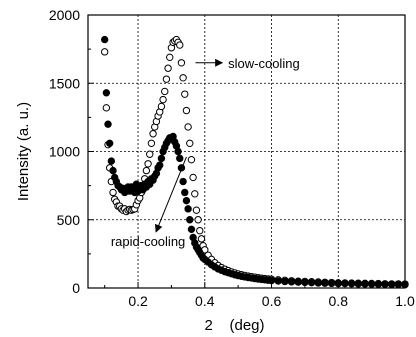 This screenshot has height=337, width=416. What do you see at coordinates (339, 301) in the screenshot?
I see `x-tick-label: 0.8` at bounding box center [339, 301].